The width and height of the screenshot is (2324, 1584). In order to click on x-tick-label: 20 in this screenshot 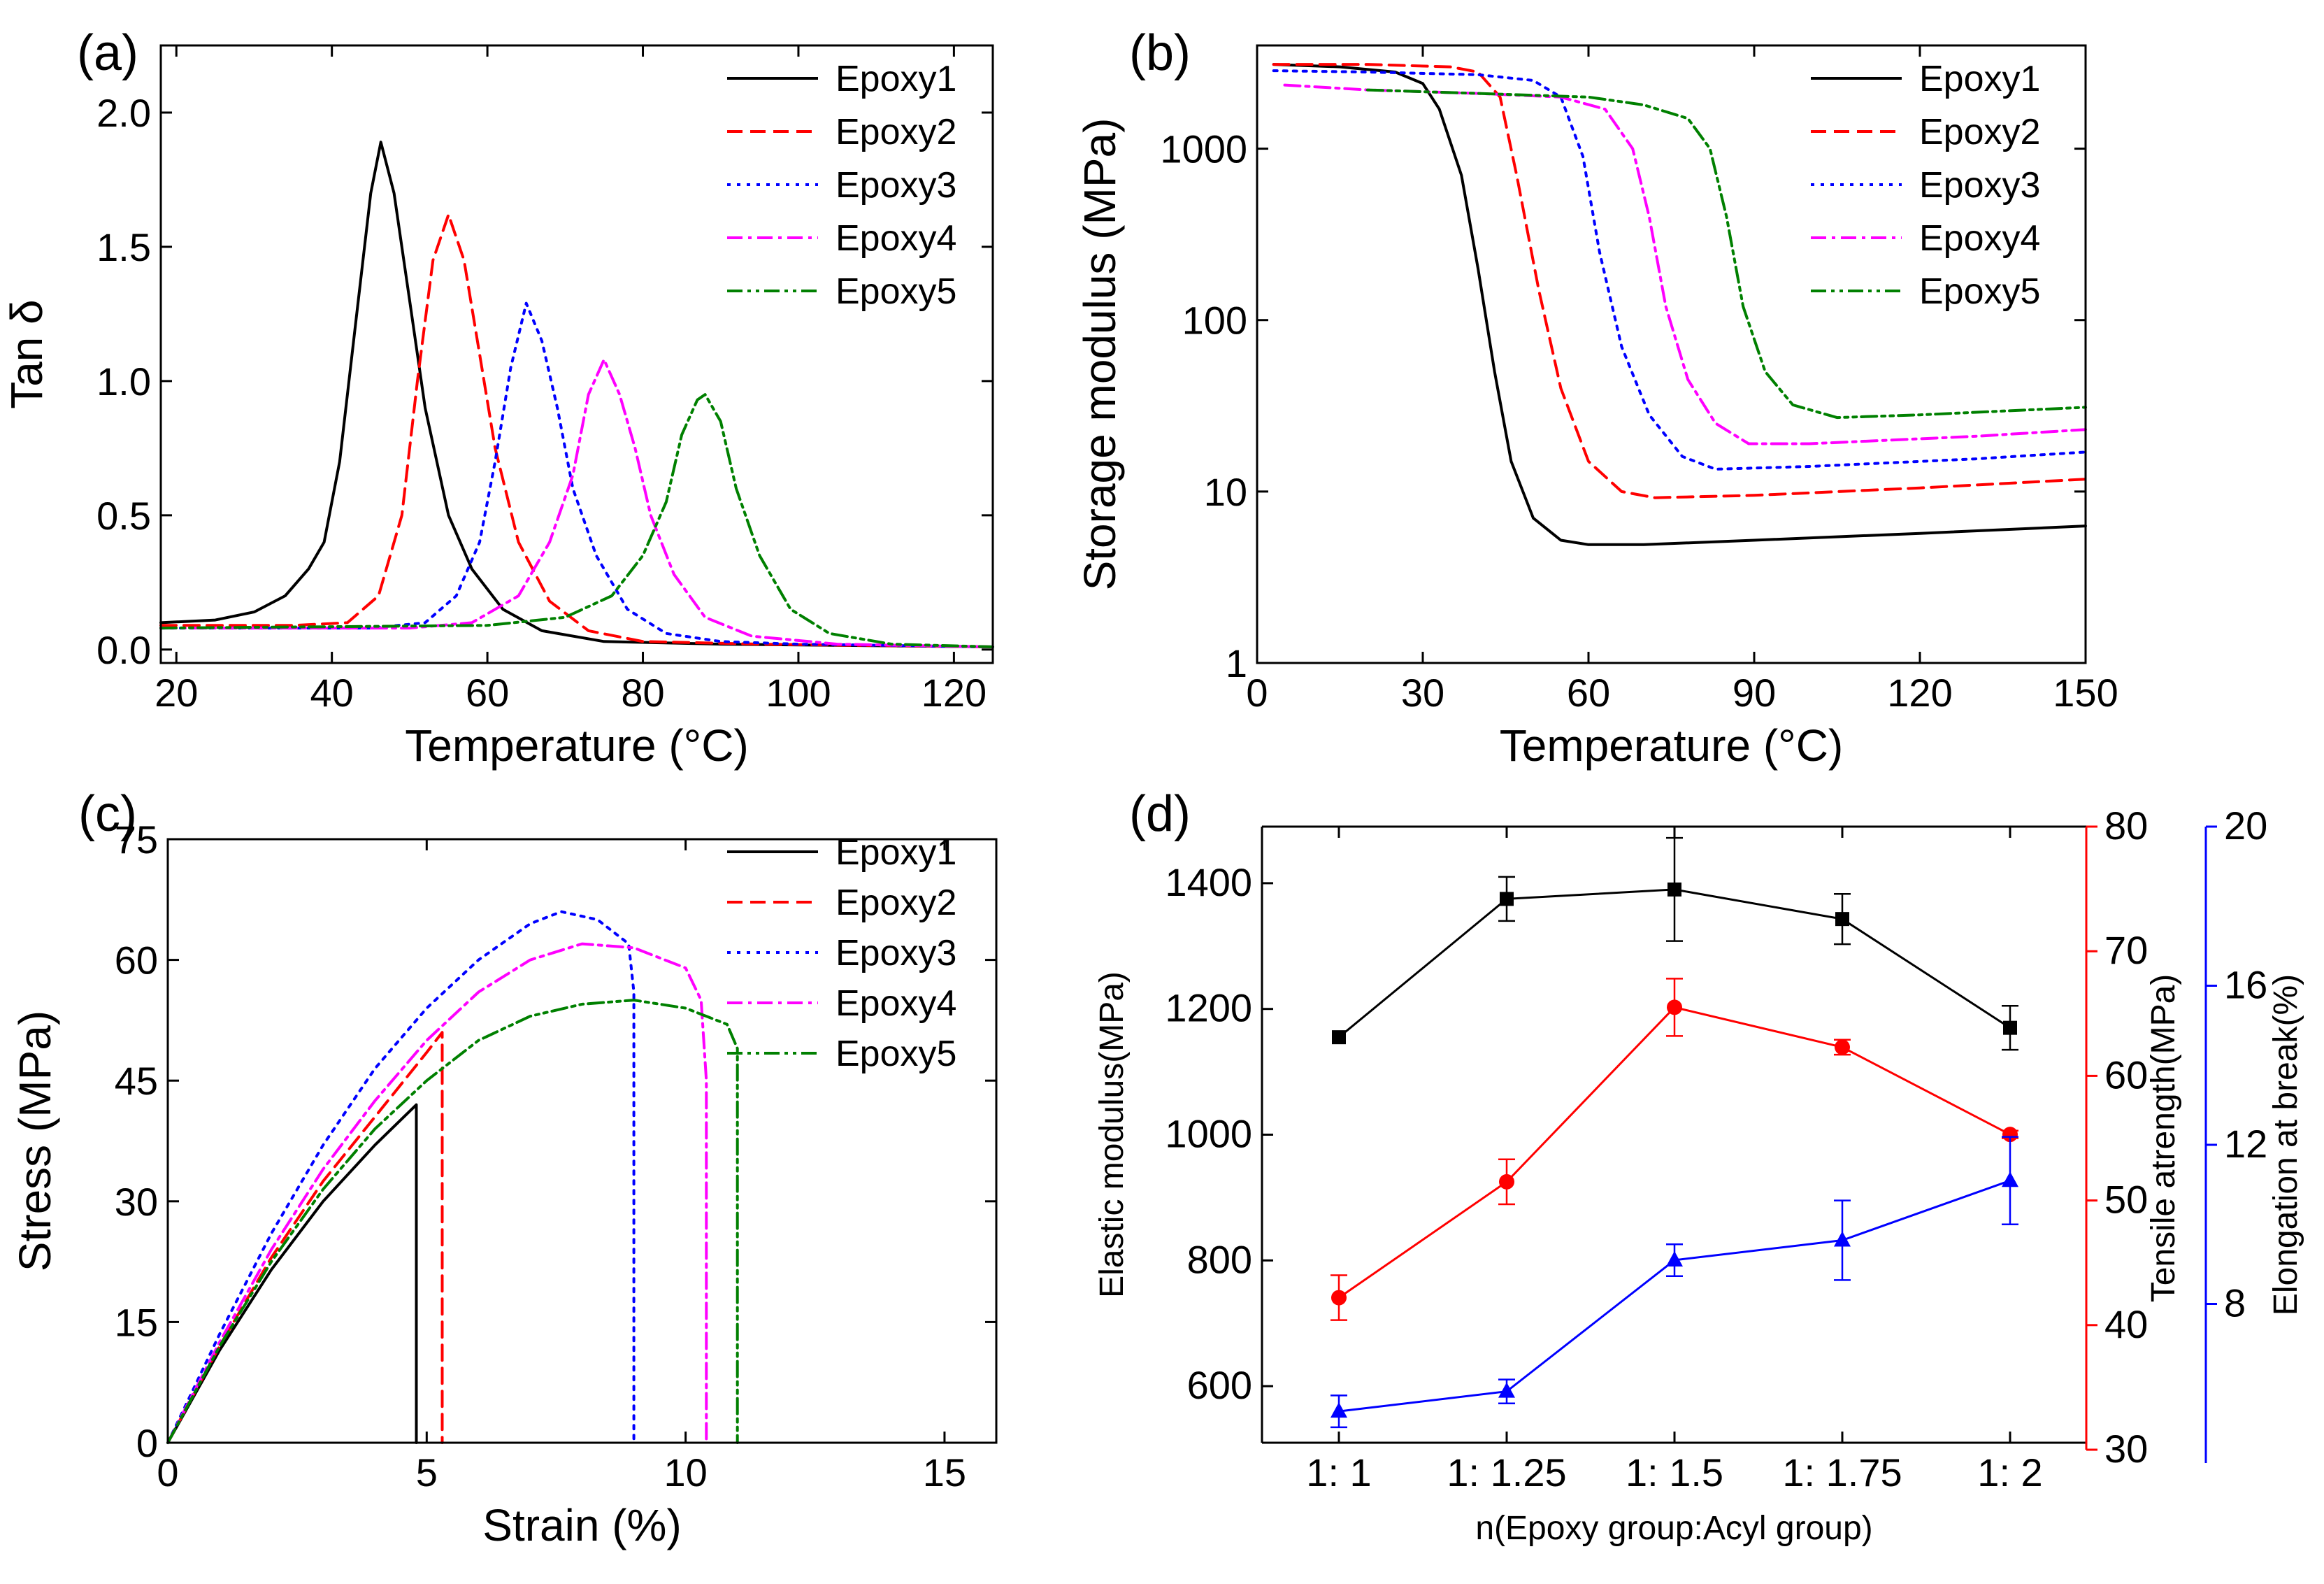, I will do `click(176, 693)`.